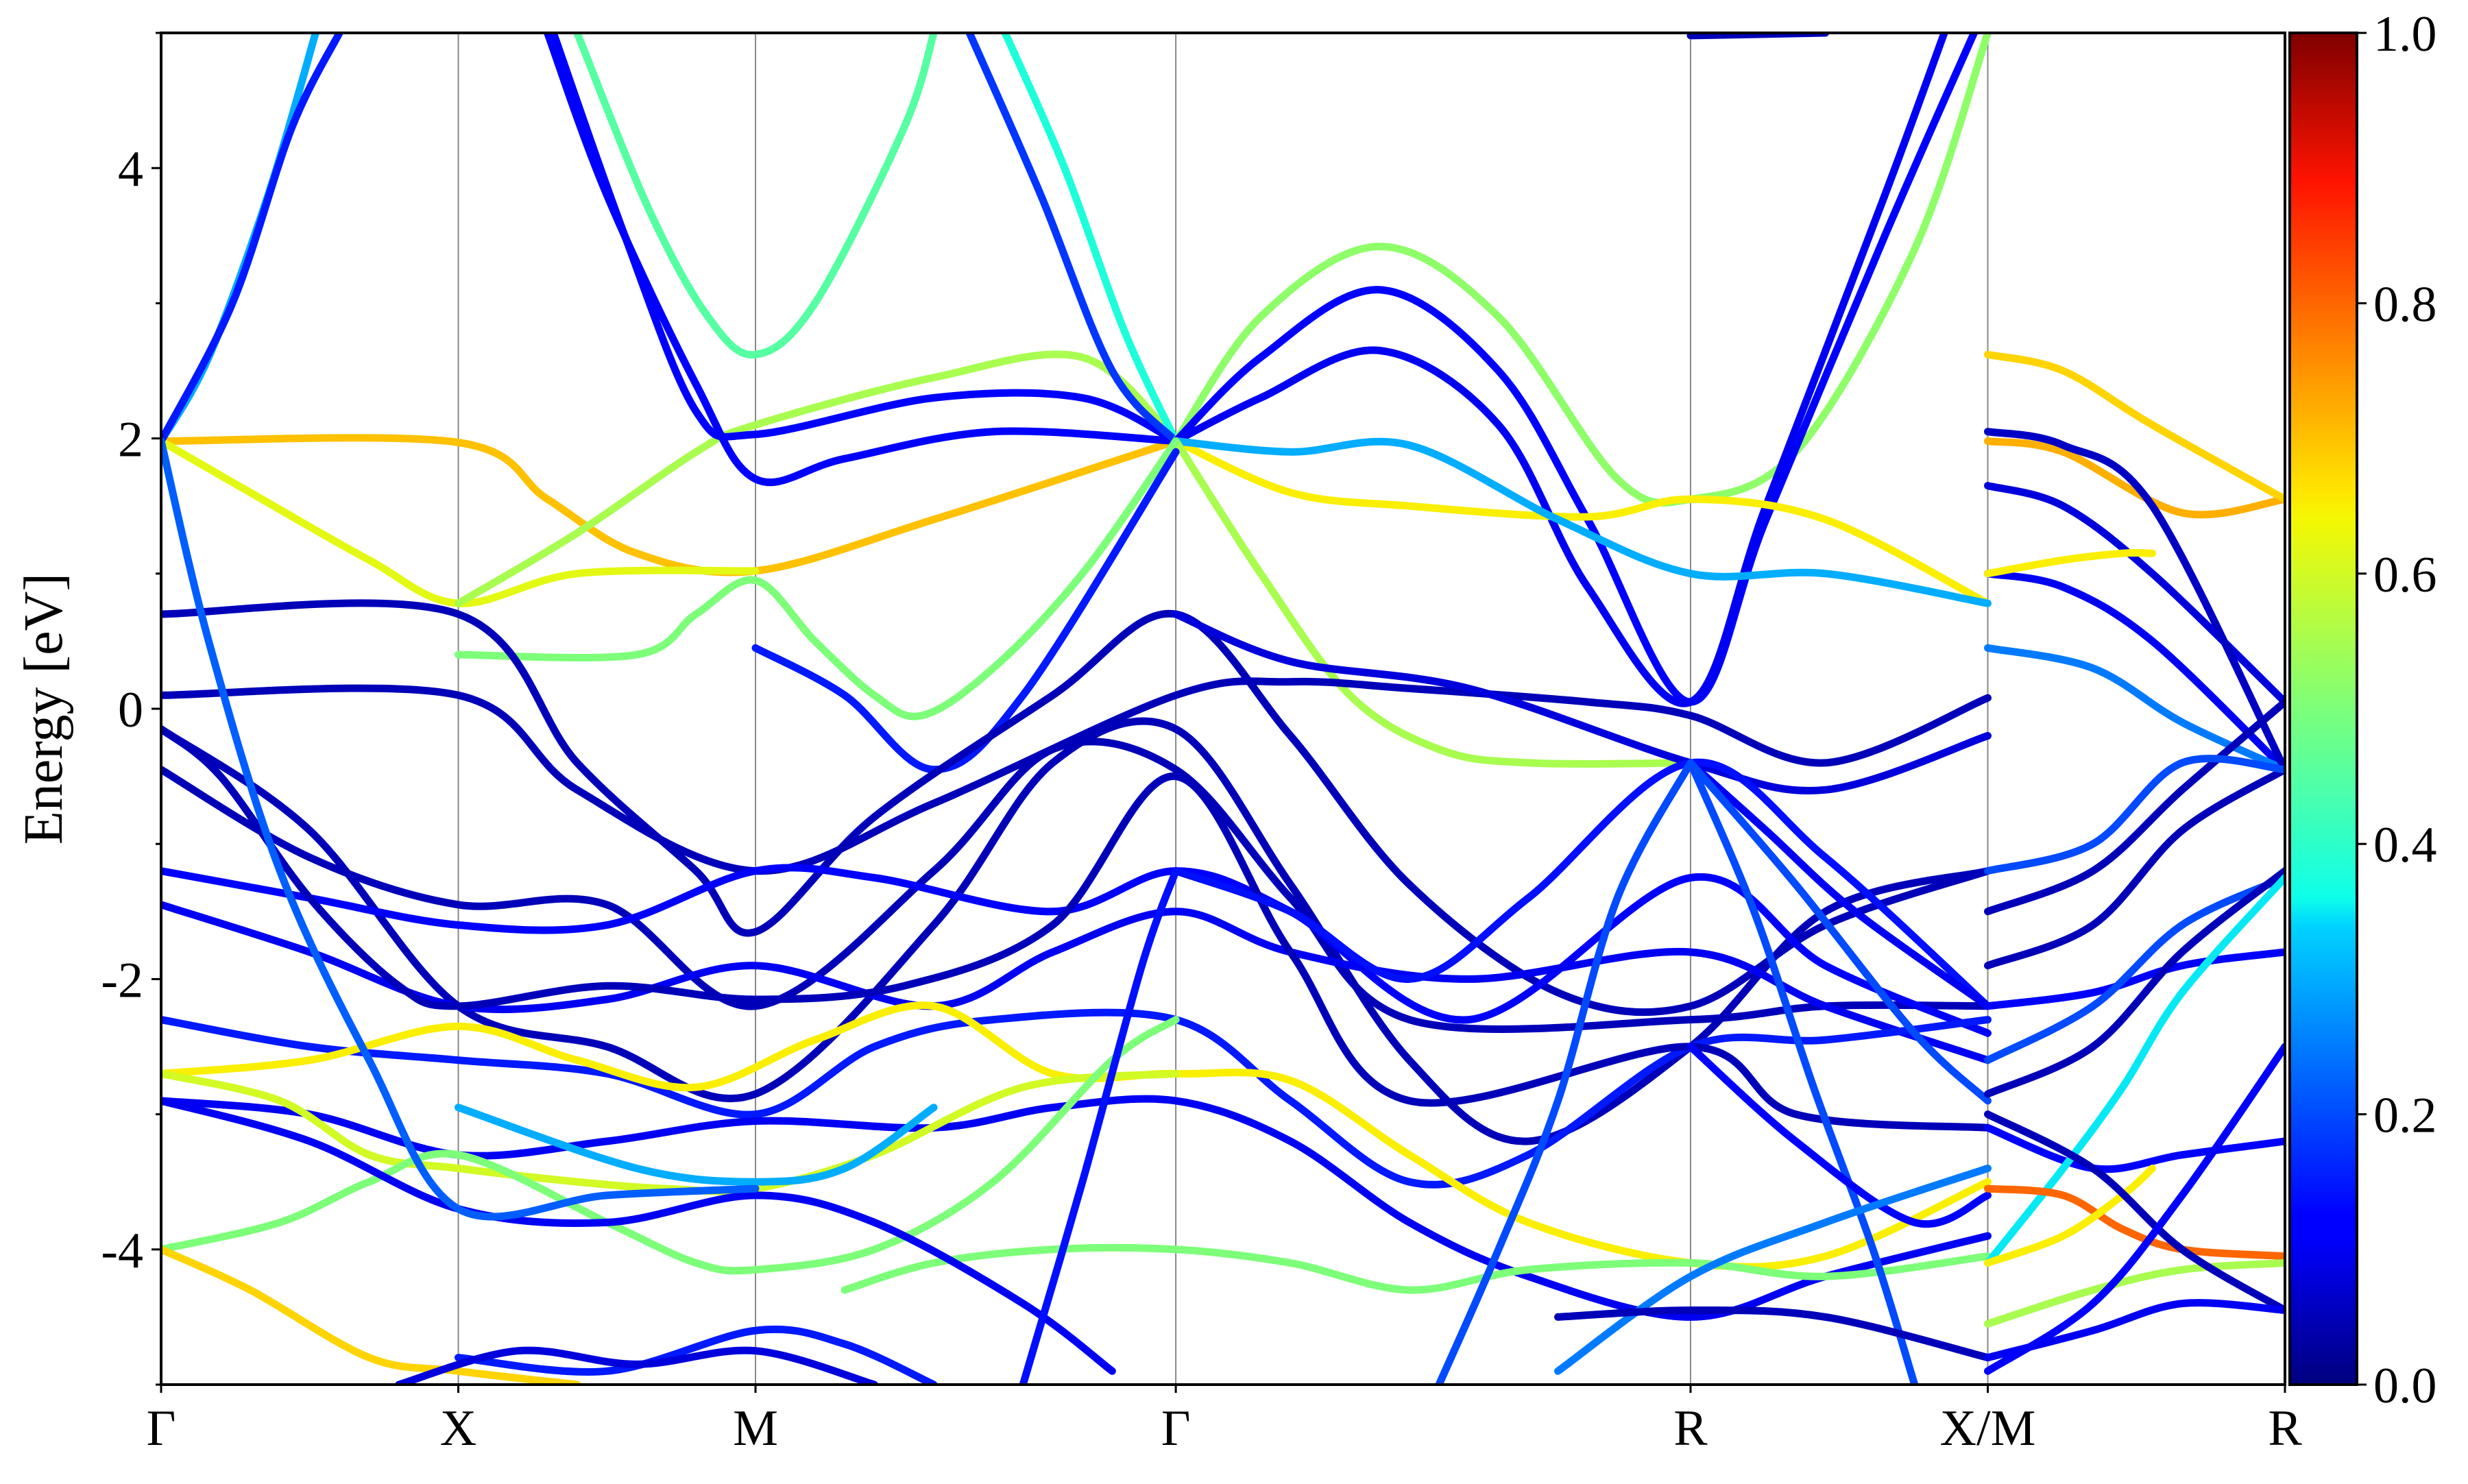 The height and width of the screenshot is (1484, 2468). What do you see at coordinates (131, 440) in the screenshot?
I see `y-tick-label: 2` at bounding box center [131, 440].